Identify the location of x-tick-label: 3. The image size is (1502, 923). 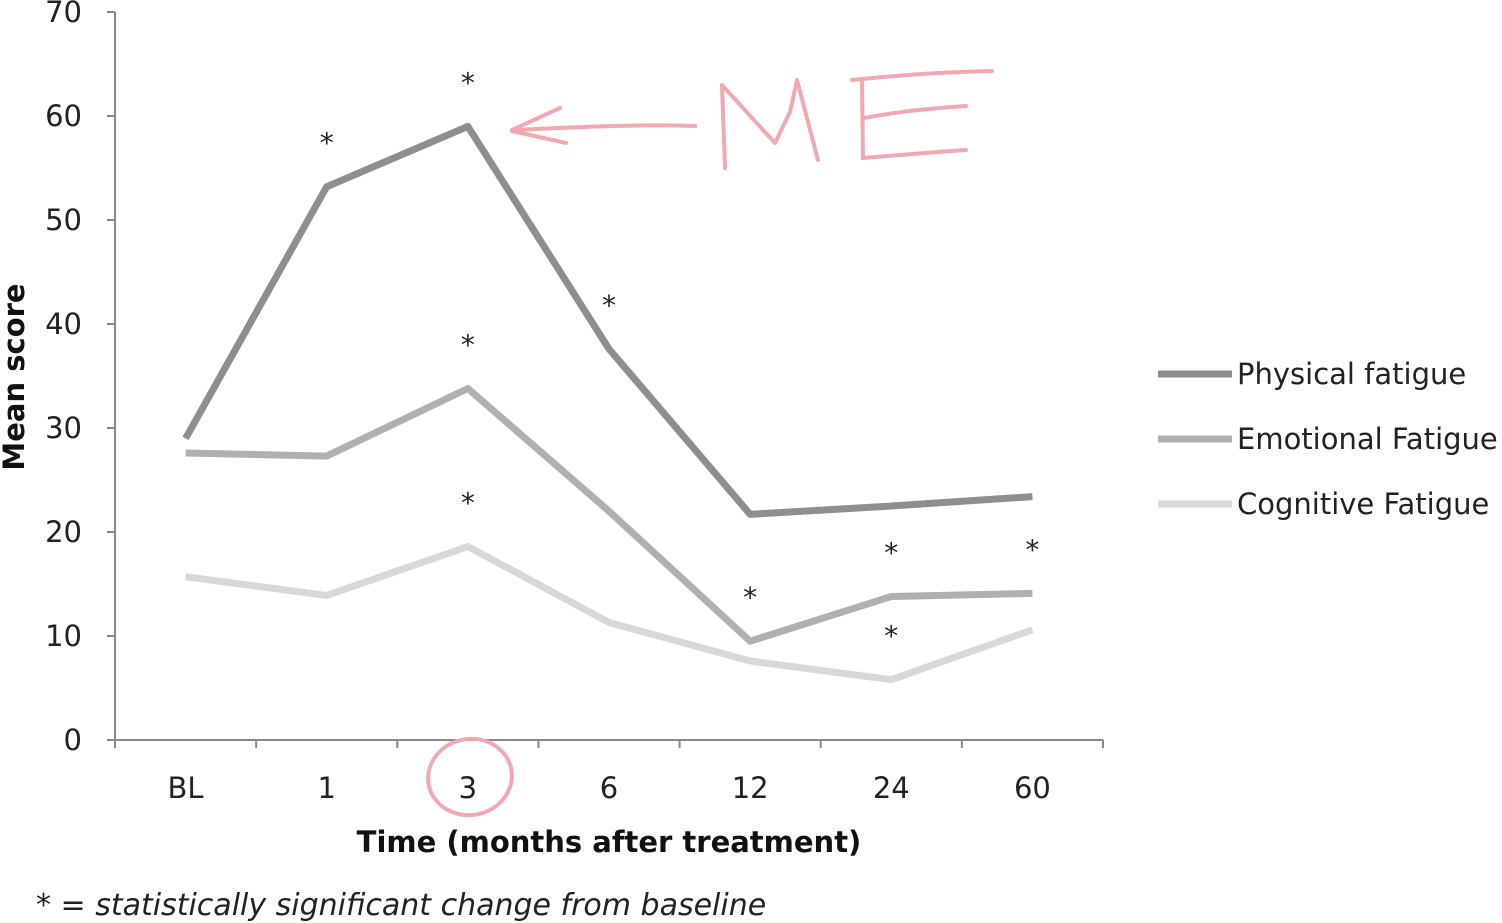
(468, 788).